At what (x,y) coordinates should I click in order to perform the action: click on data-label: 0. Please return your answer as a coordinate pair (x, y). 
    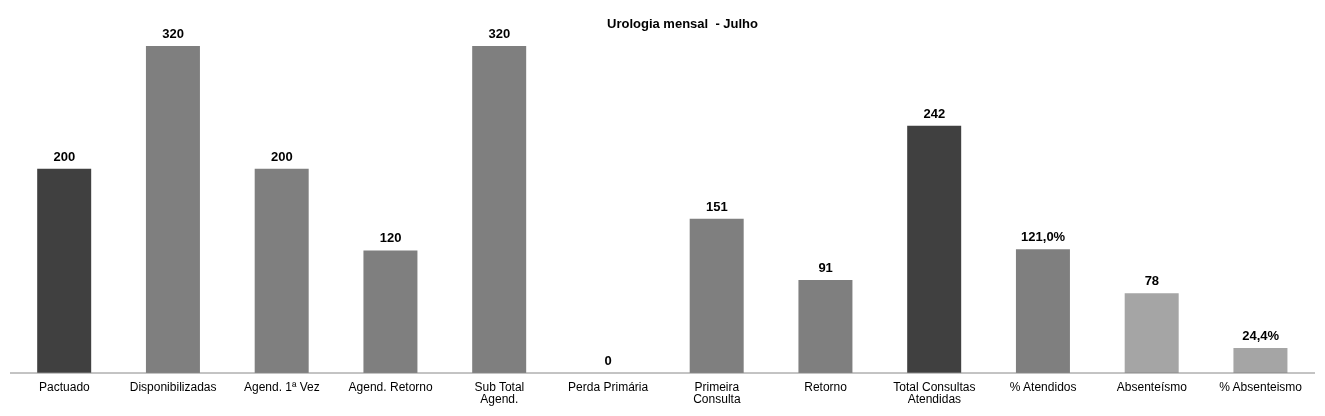
    Looking at the image, I should click on (608, 360).